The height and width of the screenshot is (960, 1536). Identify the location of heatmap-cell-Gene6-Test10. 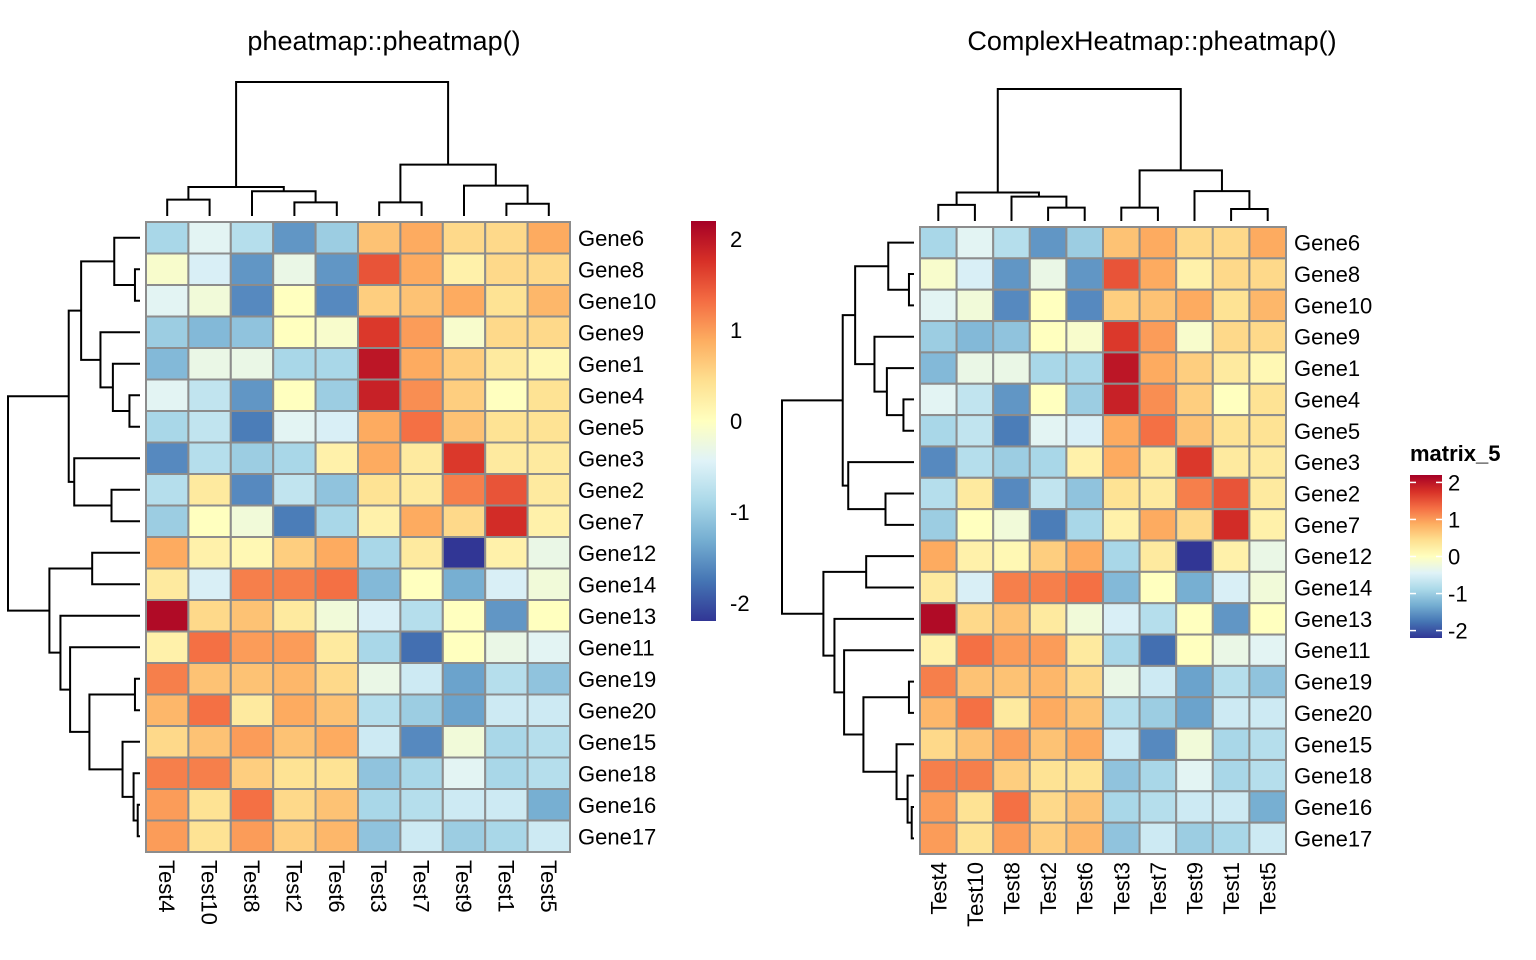
(209, 238).